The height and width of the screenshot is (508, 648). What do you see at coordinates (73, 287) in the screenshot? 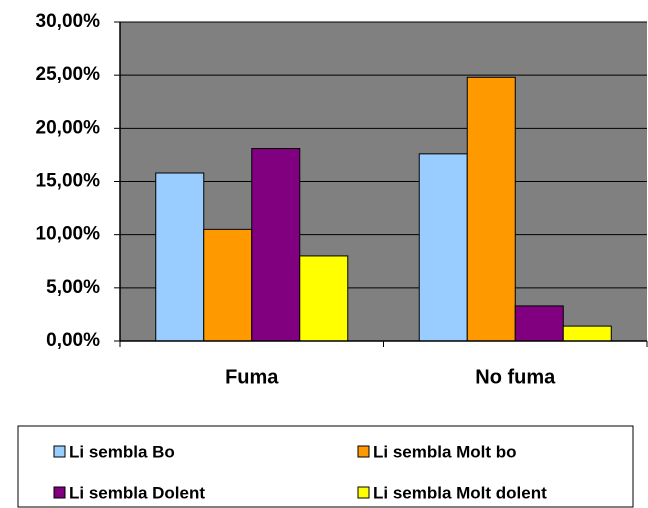
I see `y-tick-label: 5,00%` at bounding box center [73, 287].